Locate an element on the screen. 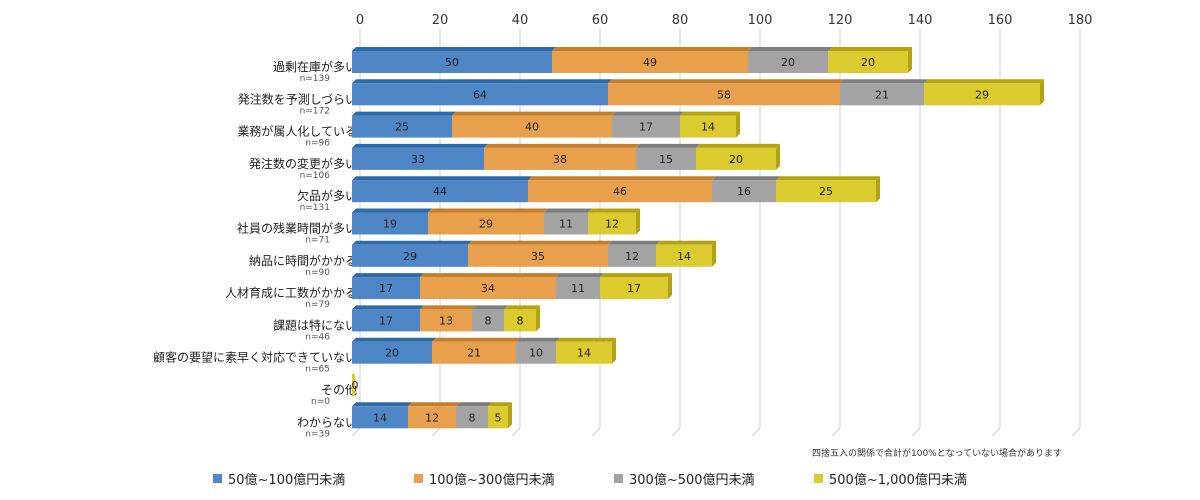 This screenshot has height=500, width=1200. category-label: 過剰在庫が多い is located at coordinates (315, 66).